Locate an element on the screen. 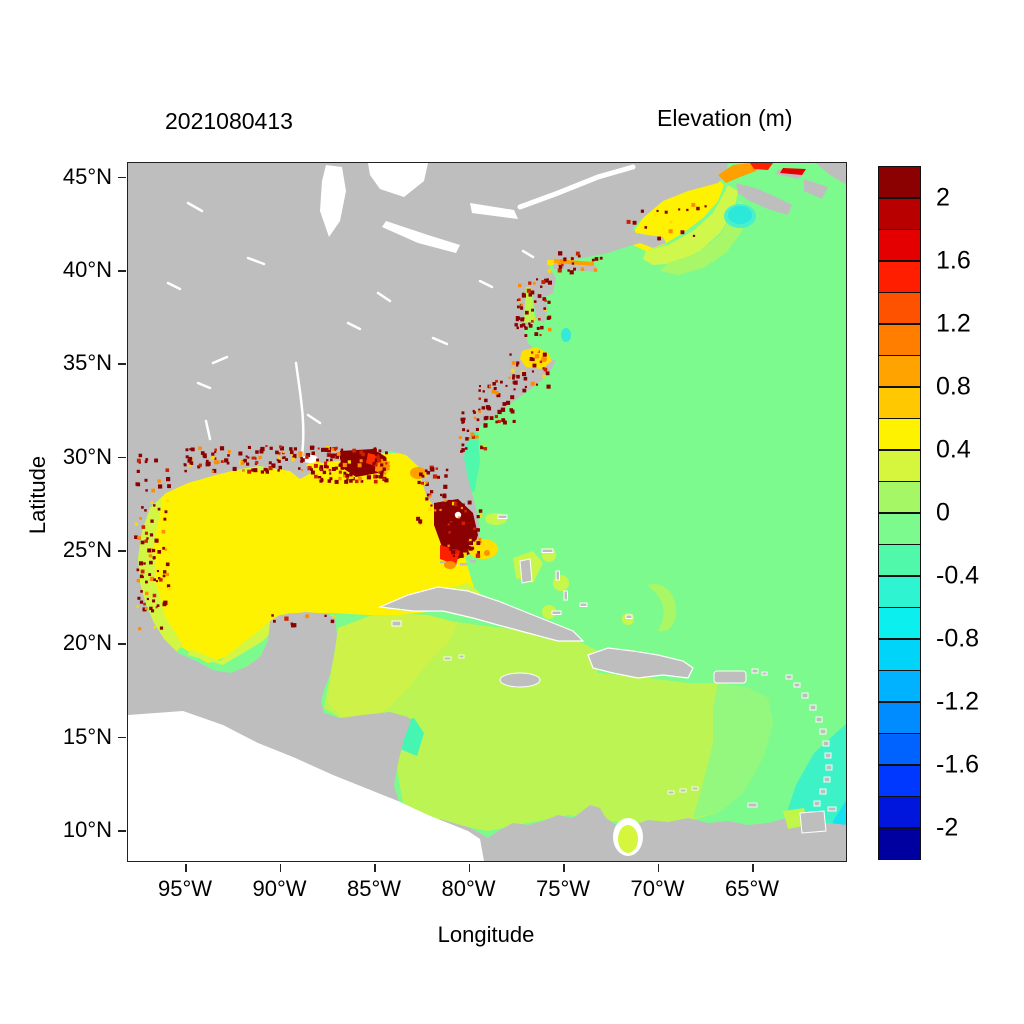  offshore-teal-dot is located at coordinates (566, 335).